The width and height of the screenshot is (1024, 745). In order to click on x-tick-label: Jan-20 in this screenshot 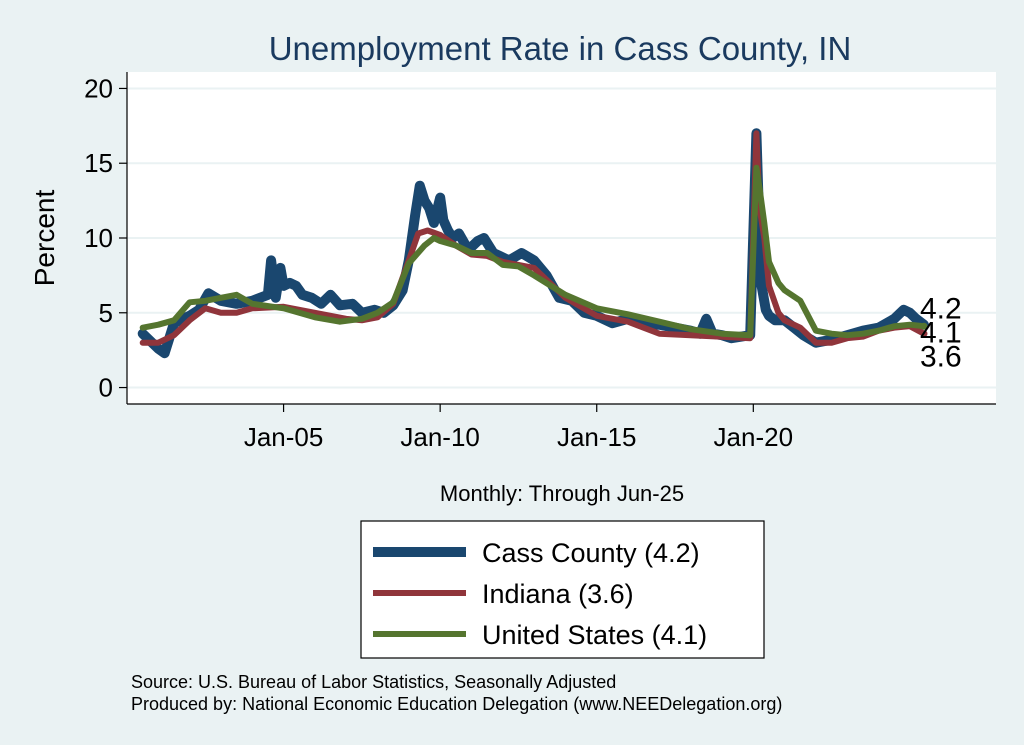, I will do `click(754, 437)`.